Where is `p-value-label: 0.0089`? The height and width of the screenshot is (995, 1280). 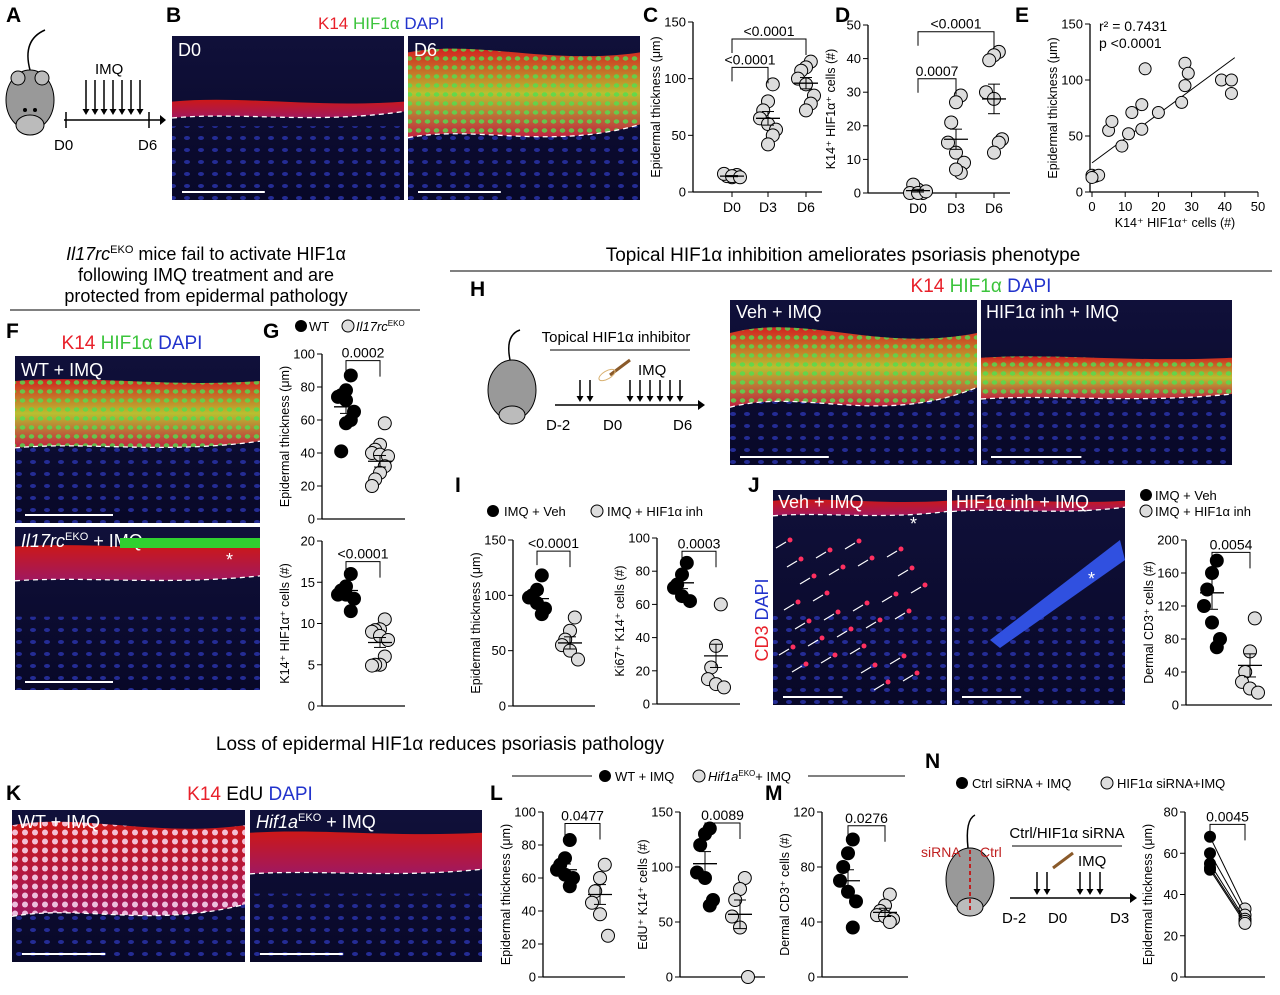
p-value-label: 0.0089 is located at coordinates (722, 815).